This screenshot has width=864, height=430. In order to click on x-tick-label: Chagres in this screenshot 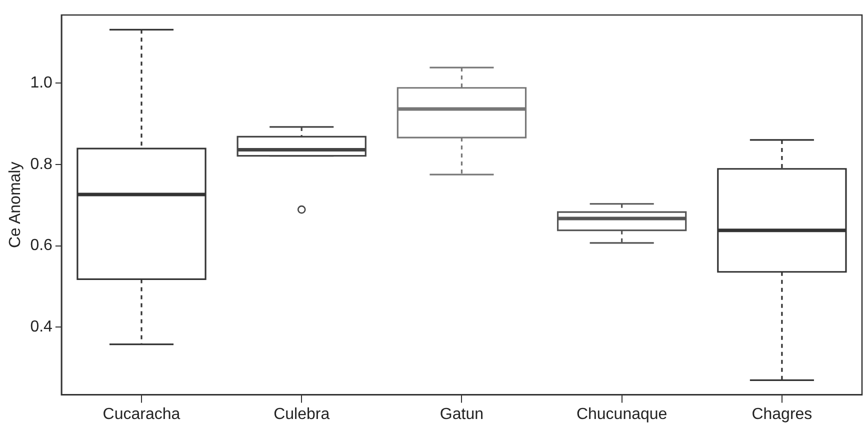, I will do `click(782, 414)`.